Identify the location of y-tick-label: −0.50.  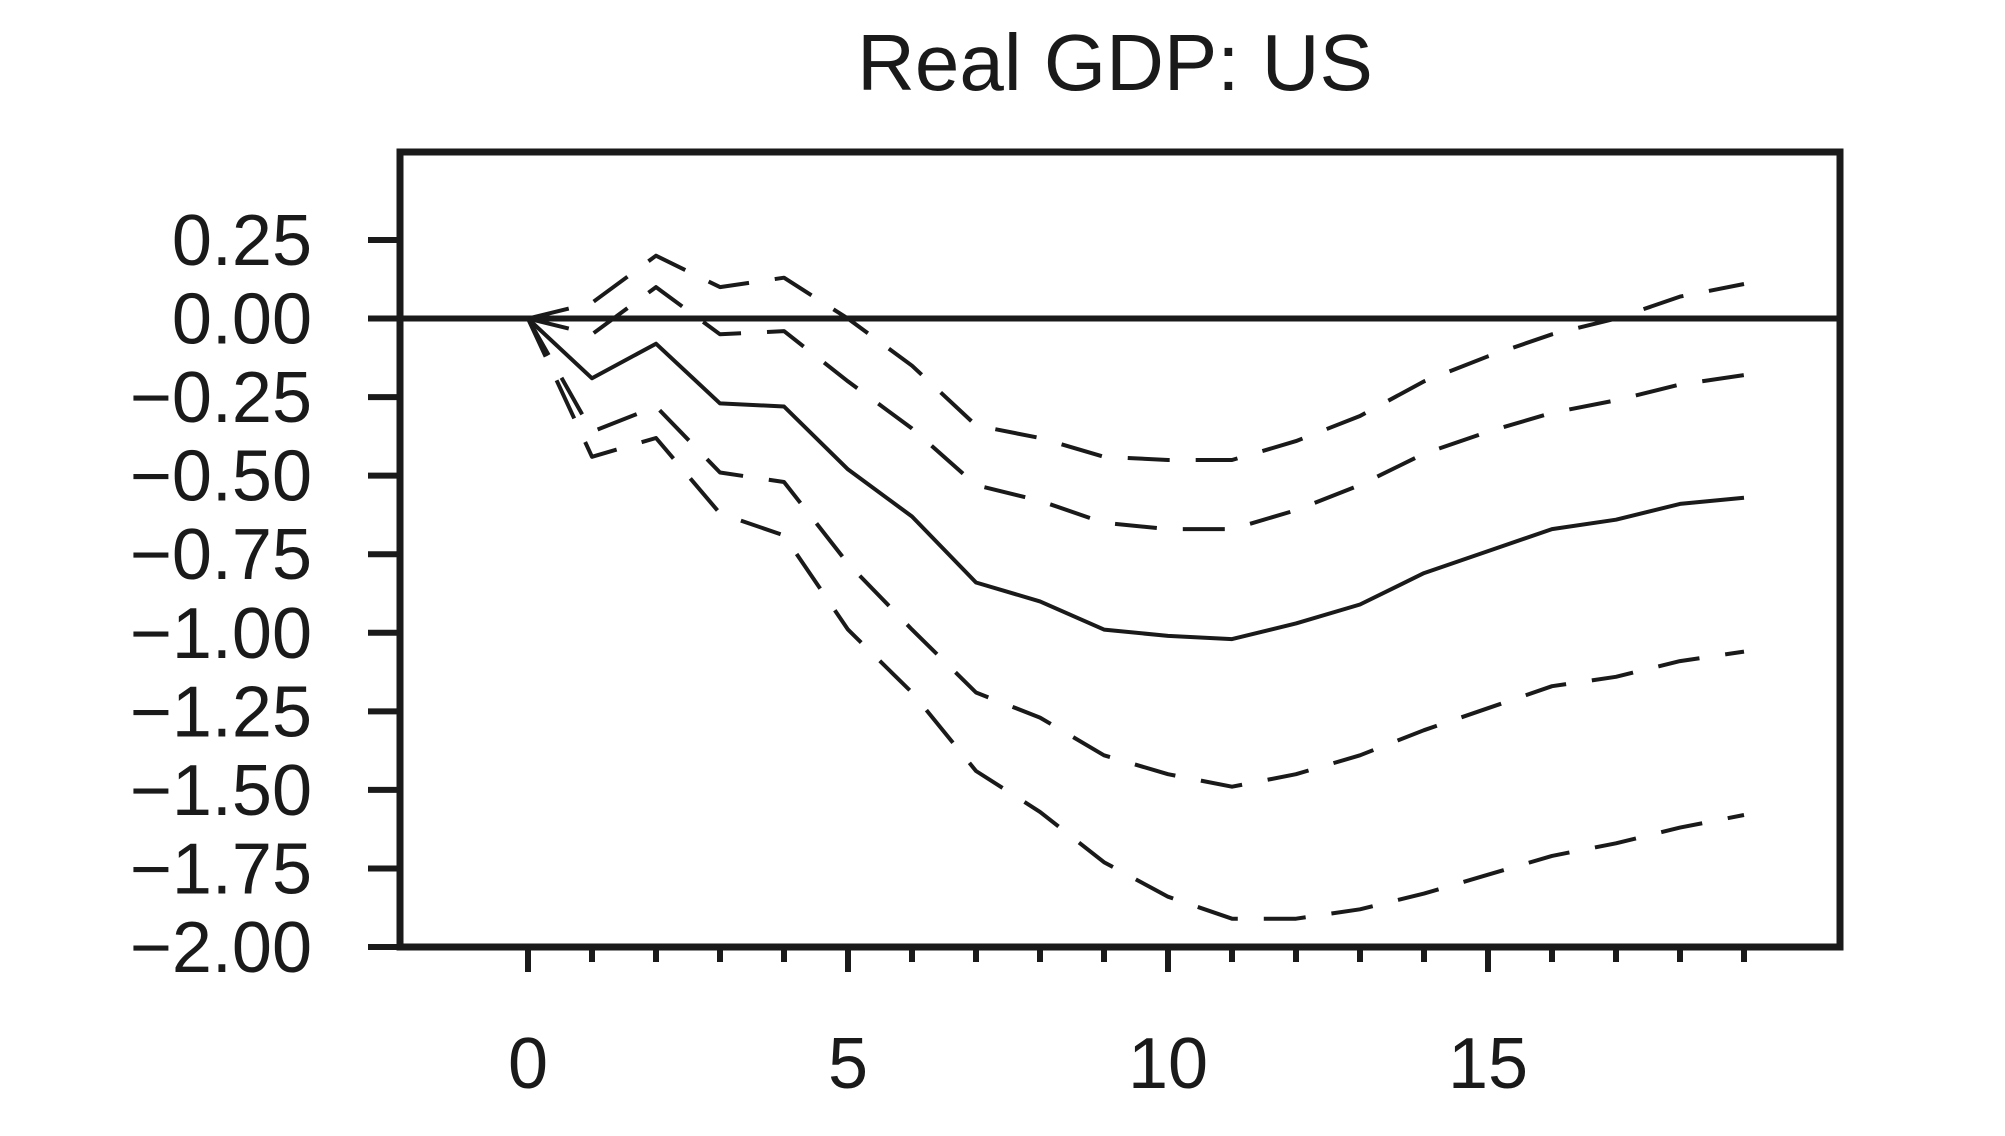
(221, 477).